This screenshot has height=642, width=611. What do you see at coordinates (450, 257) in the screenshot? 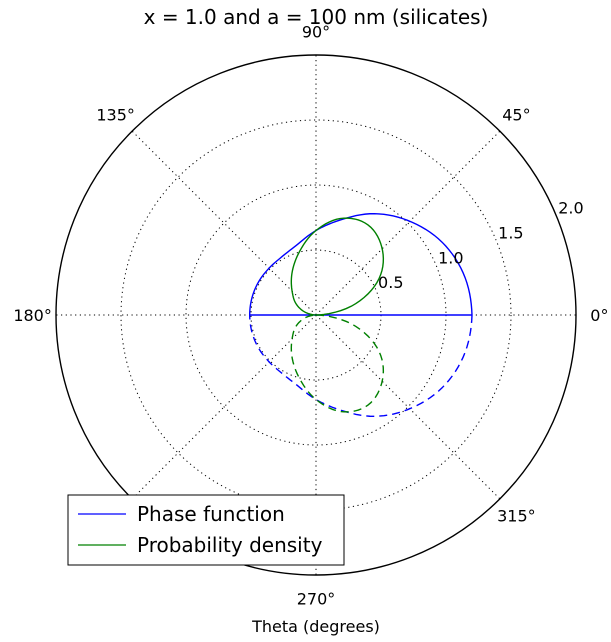
I see `radial-tick-label: 1.0` at bounding box center [450, 257].